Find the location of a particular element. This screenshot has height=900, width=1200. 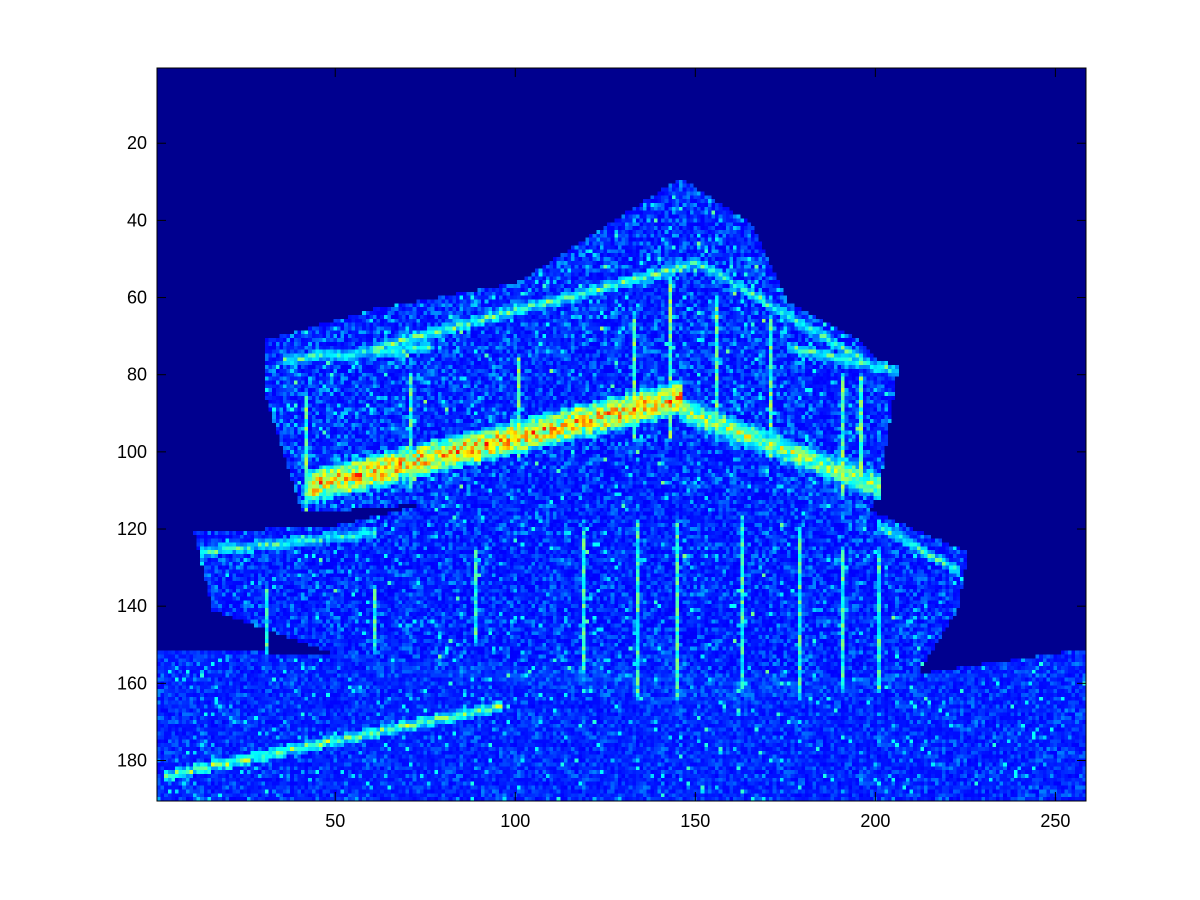

y-tick-label: 80 is located at coordinates (137, 375).